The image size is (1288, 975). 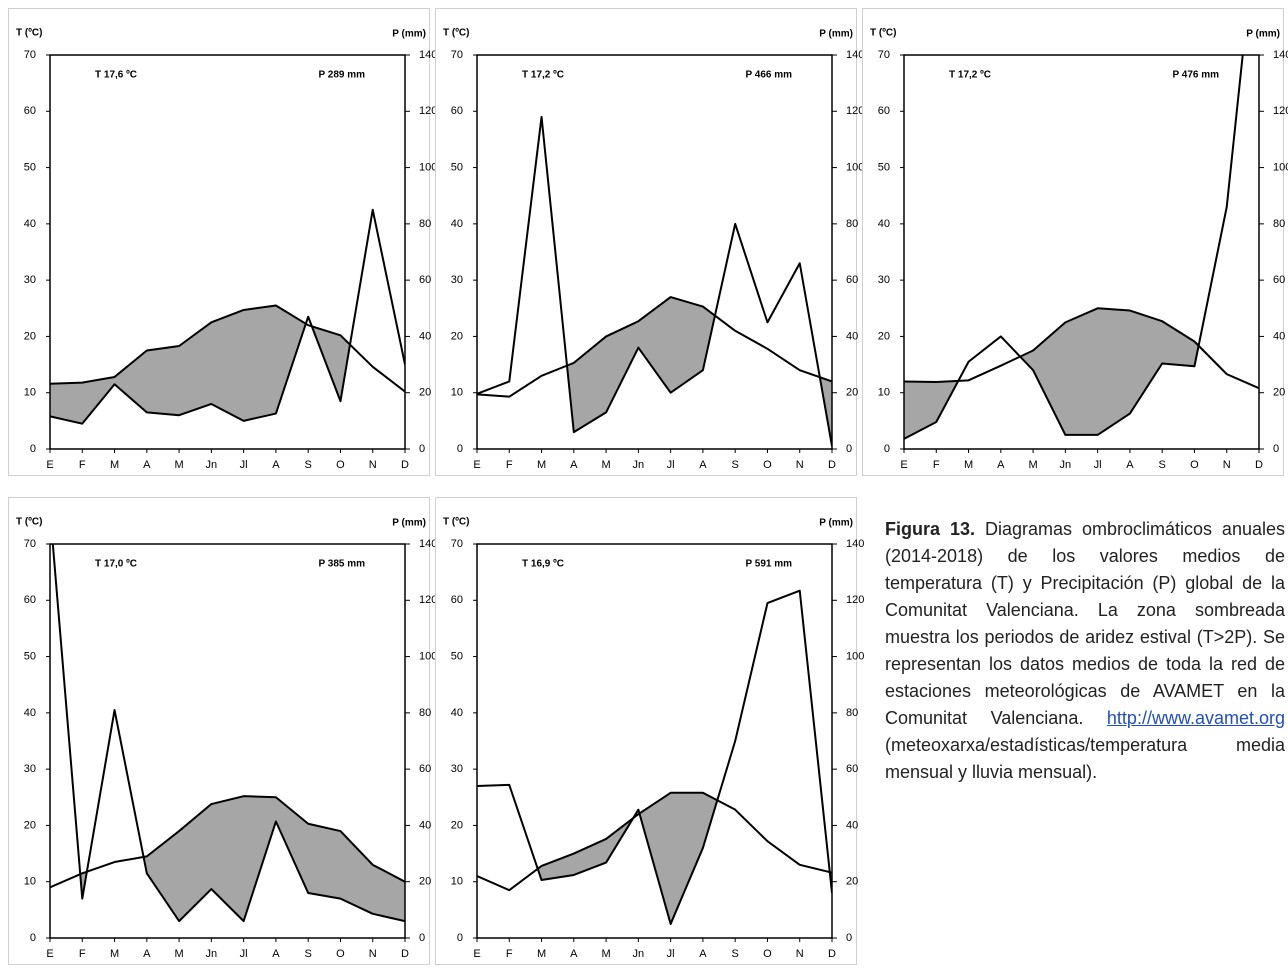 What do you see at coordinates (884, 167) in the screenshot?
I see `y-tick-label: 50` at bounding box center [884, 167].